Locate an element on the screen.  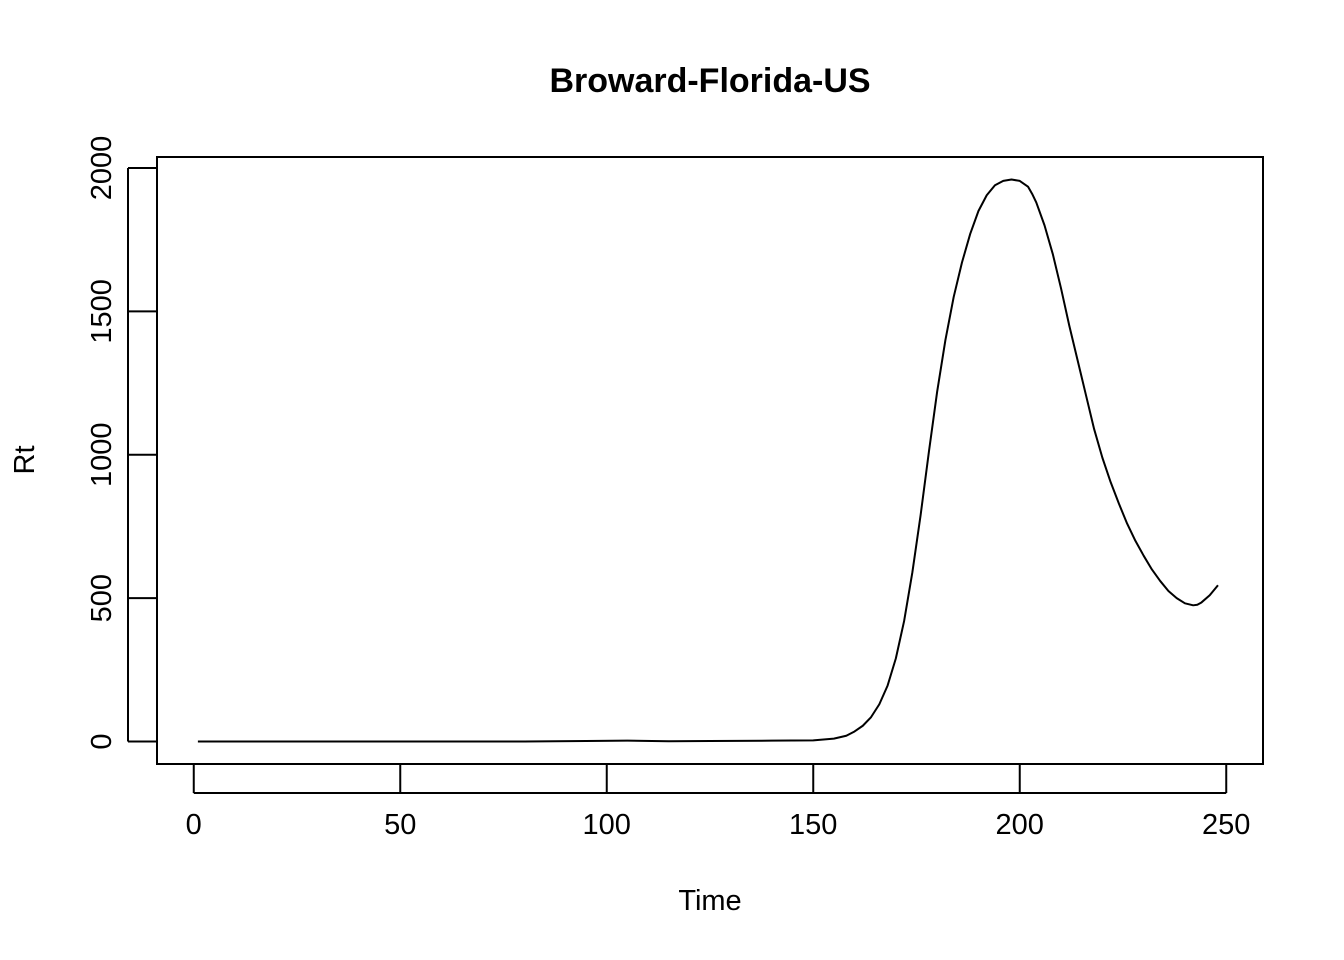
x-tick-label: 50 is located at coordinates (400, 825).